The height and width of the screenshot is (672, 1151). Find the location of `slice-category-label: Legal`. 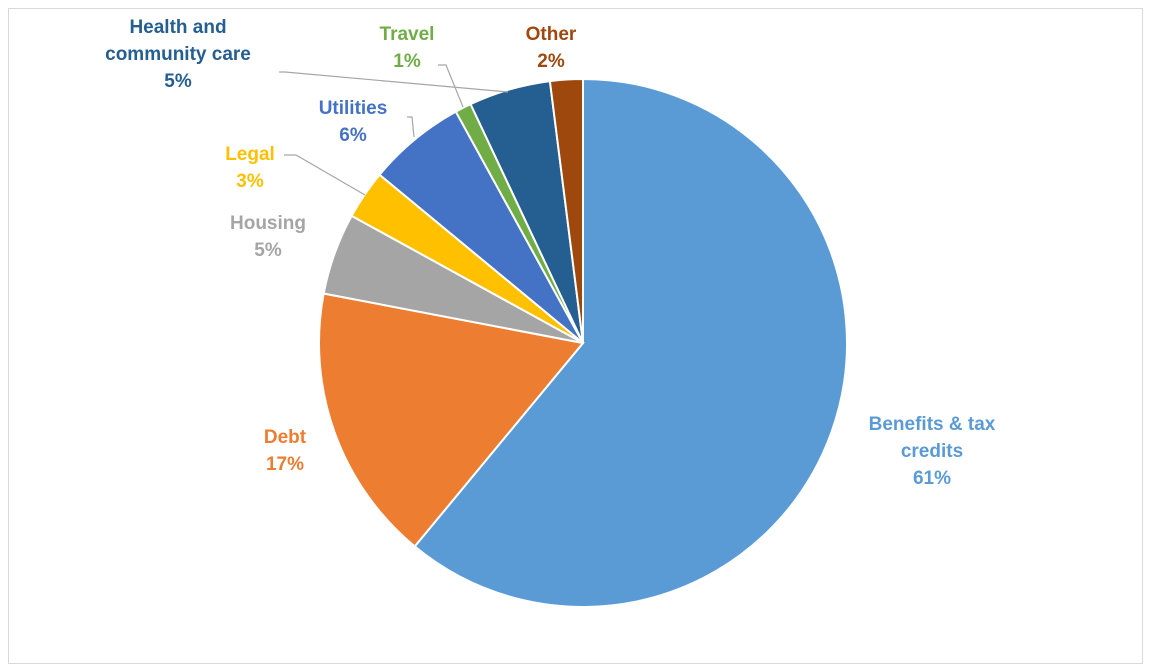

slice-category-label: Legal is located at coordinates (250, 154).